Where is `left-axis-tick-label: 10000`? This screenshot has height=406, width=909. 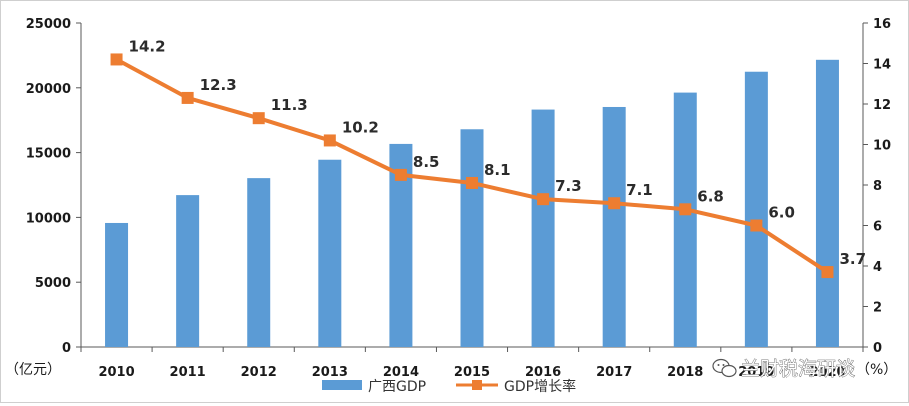 left-axis-tick-label: 10000 is located at coordinates (48, 218).